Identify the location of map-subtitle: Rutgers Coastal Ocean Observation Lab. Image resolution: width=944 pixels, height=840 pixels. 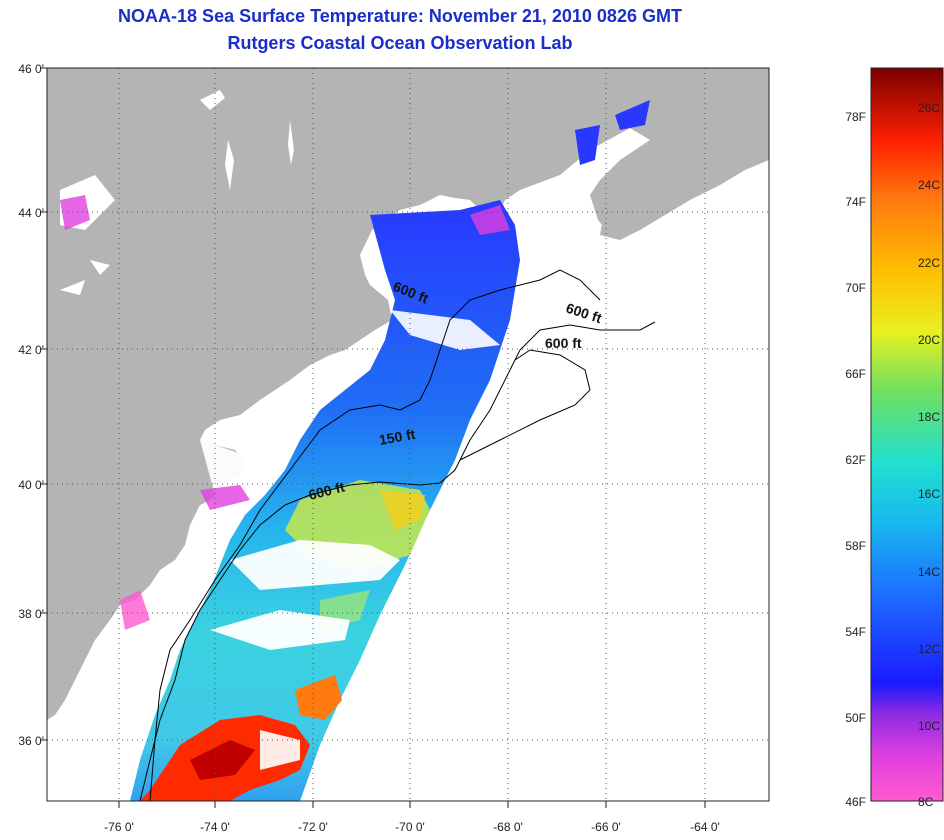
(400, 43).